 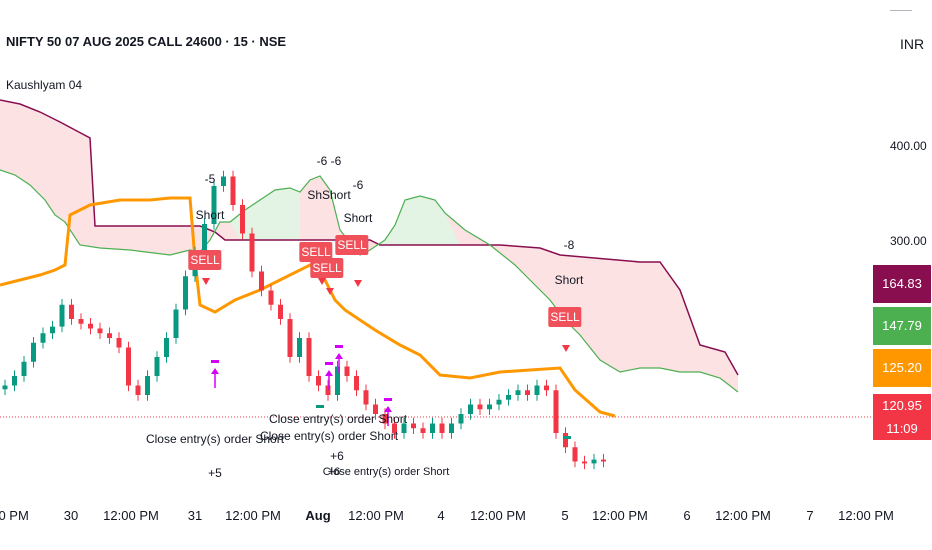 What do you see at coordinates (441, 515) in the screenshot?
I see `time-label: 4` at bounding box center [441, 515].